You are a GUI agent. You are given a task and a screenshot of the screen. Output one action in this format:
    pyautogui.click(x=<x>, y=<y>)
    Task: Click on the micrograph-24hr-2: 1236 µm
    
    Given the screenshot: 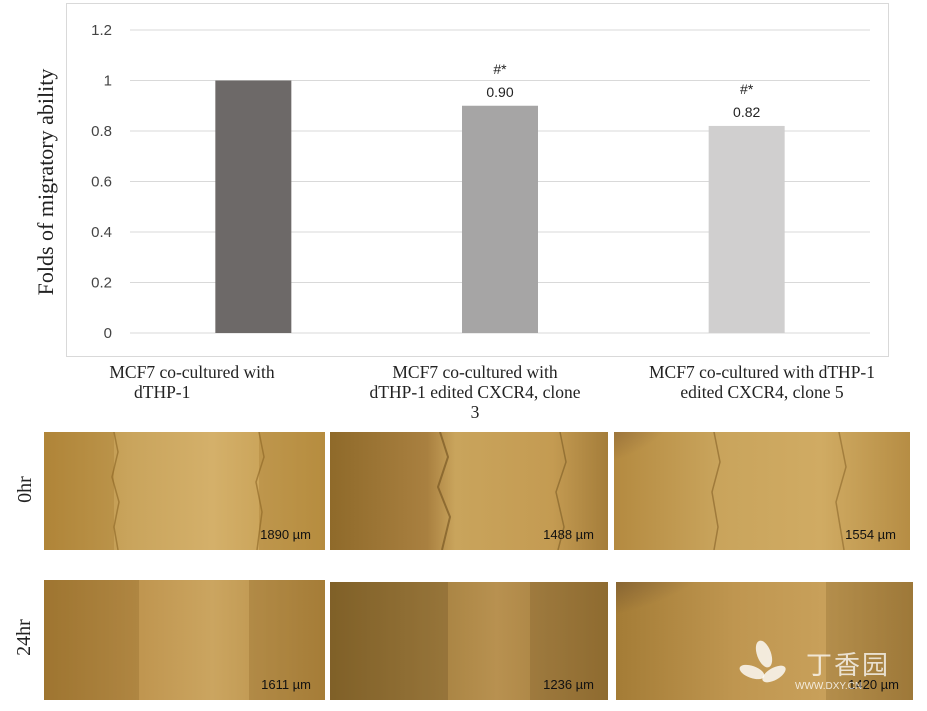 What is the action you would take?
    pyautogui.click(x=469, y=641)
    